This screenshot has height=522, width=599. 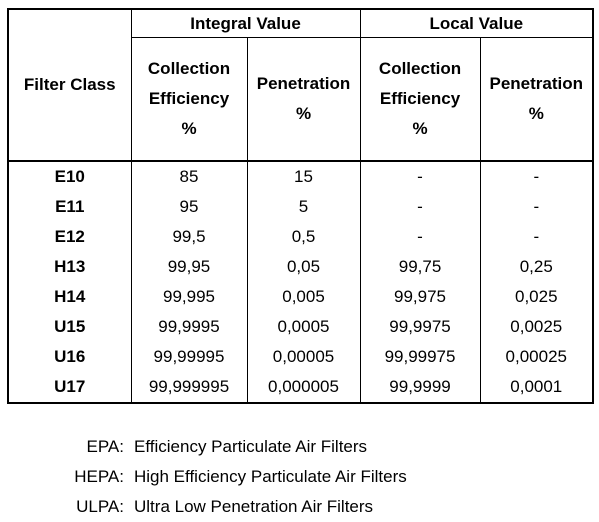 I want to click on filter-class-cell: E10, so click(x=69, y=176).